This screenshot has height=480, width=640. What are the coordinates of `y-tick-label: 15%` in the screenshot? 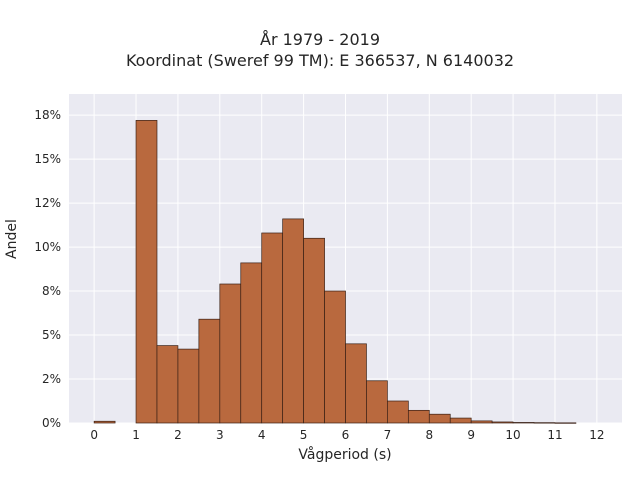 It's located at (47, 159).